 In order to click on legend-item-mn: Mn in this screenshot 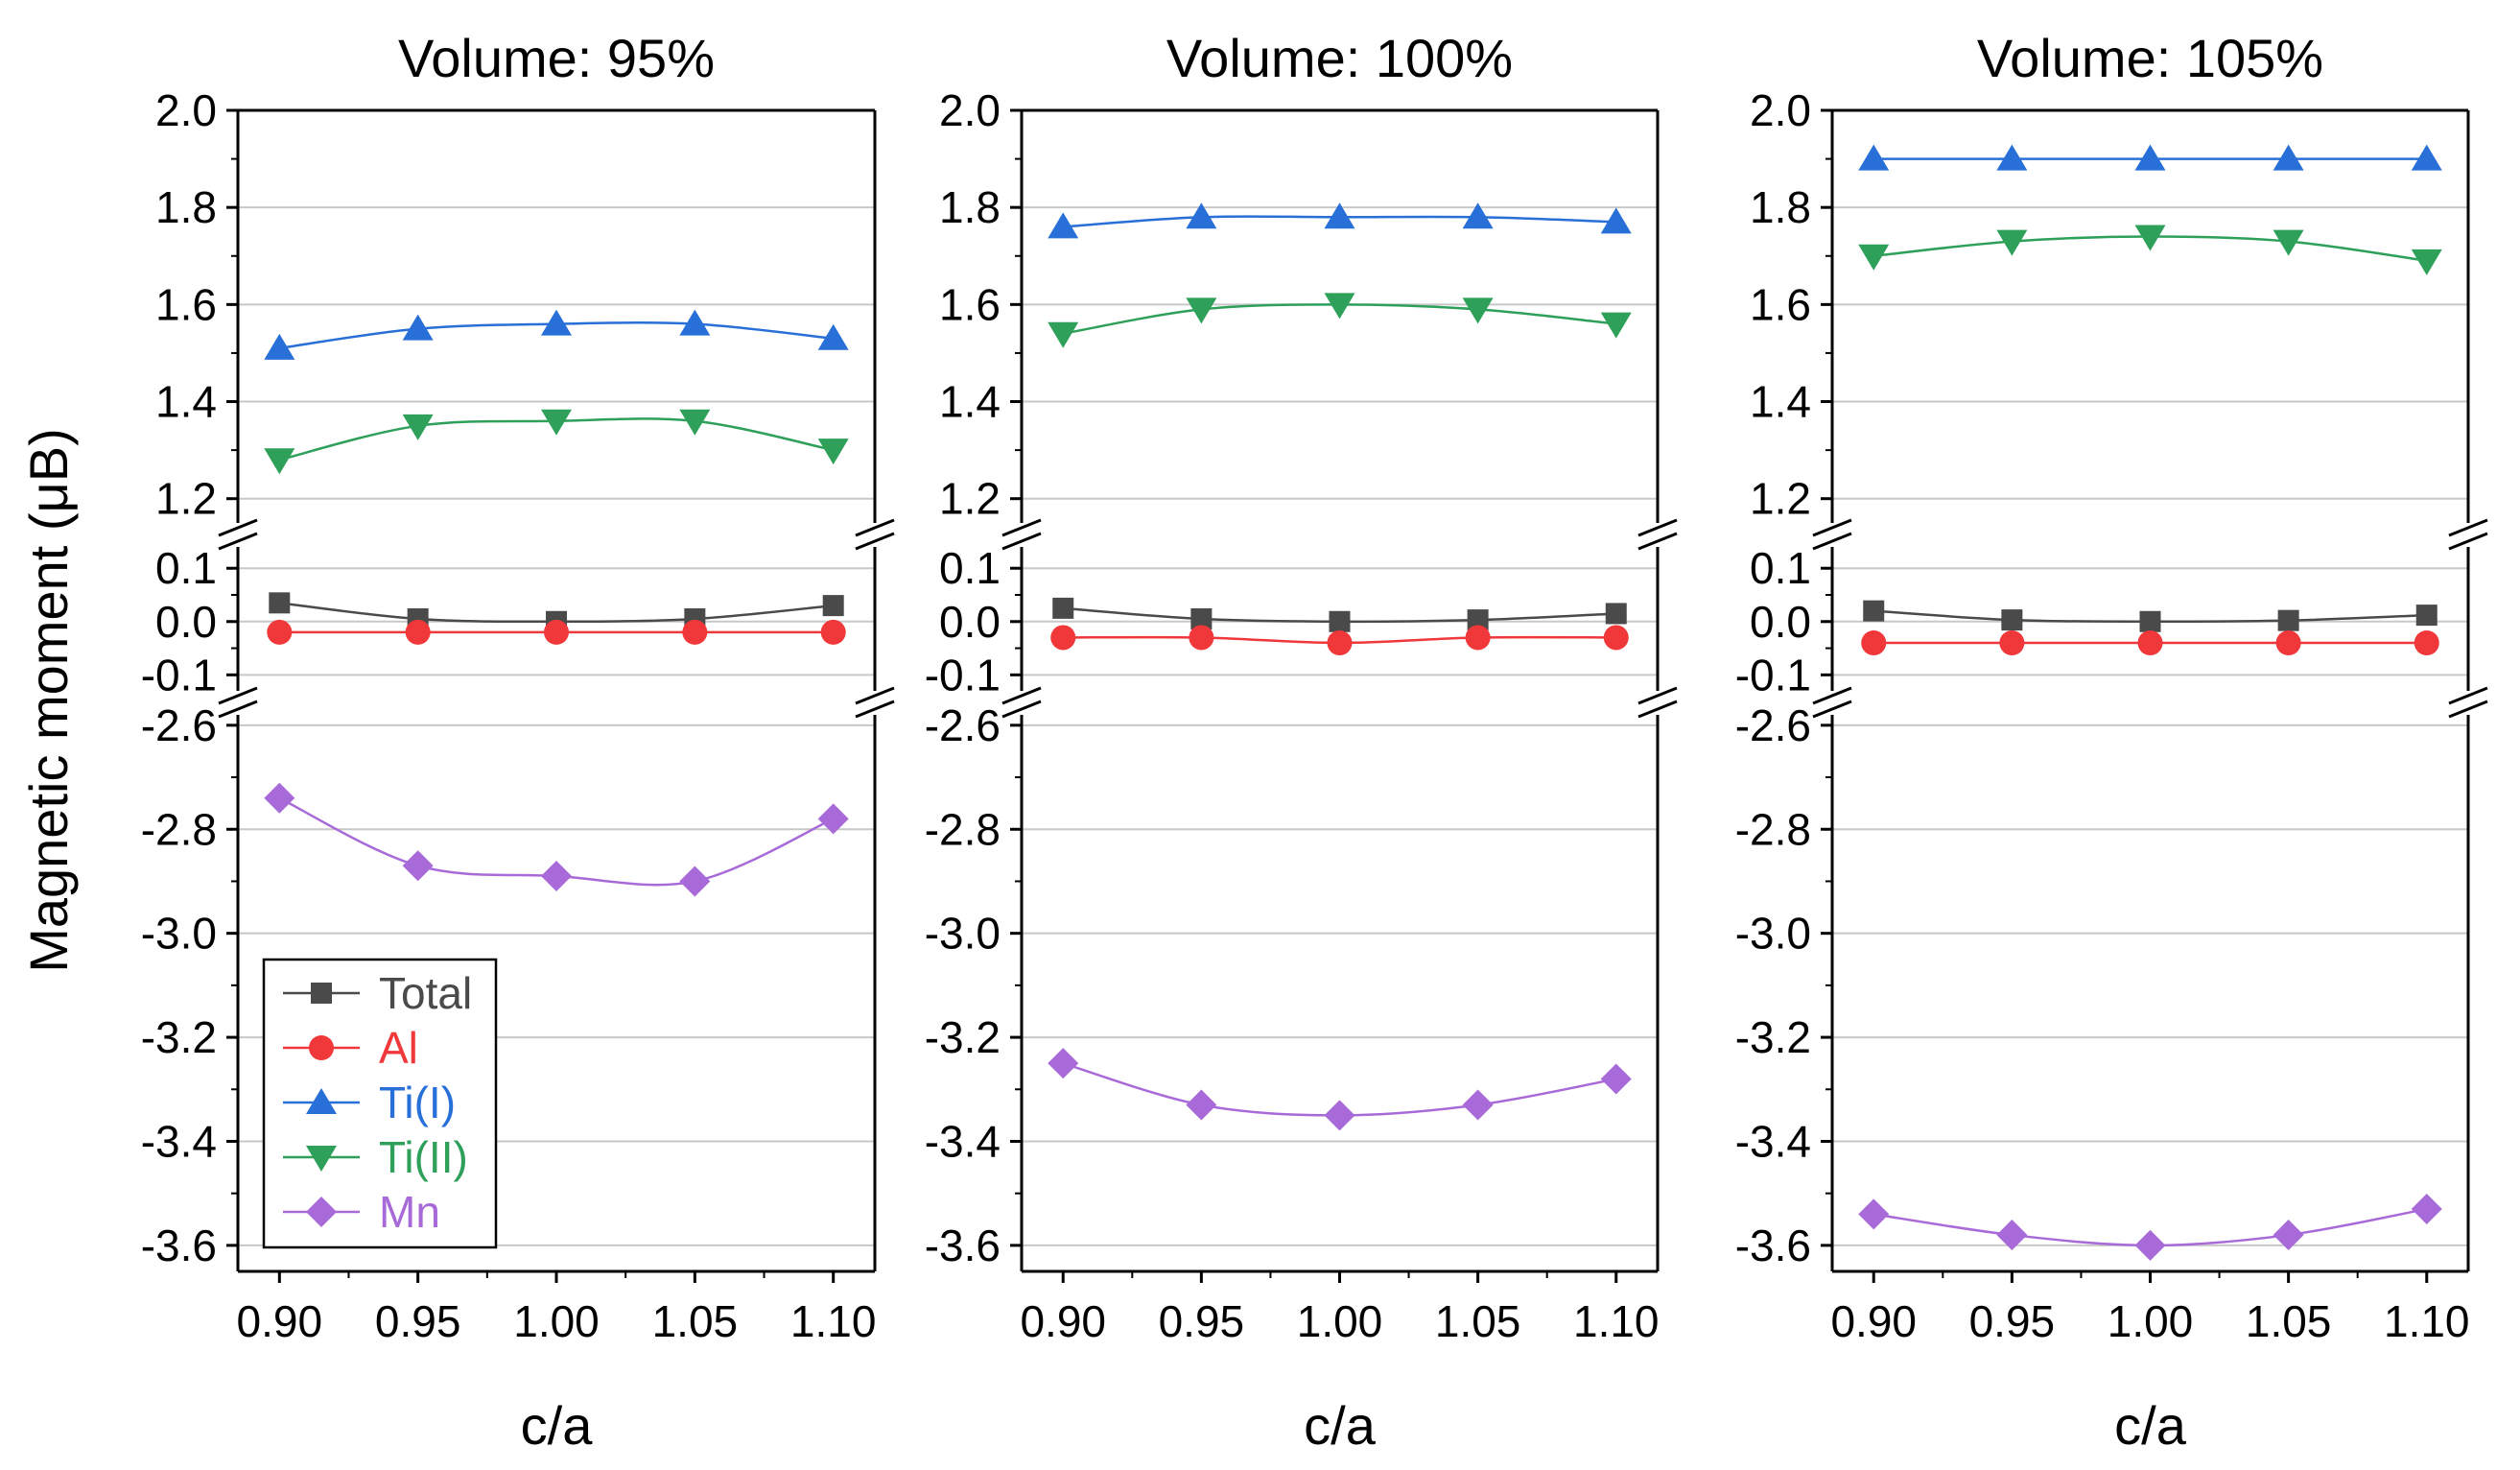, I will do `click(361, 1212)`.